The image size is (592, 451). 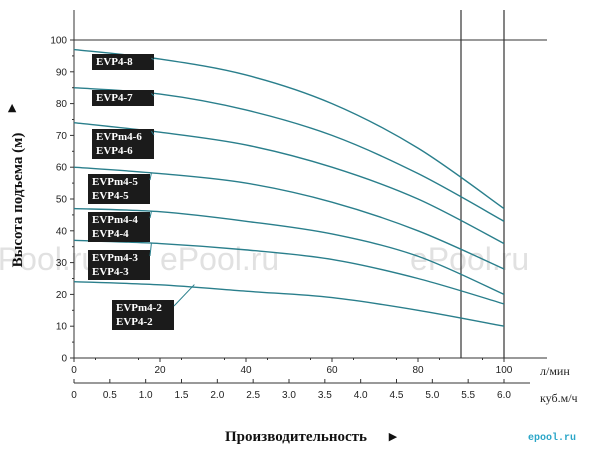 I want to click on x-unit-secondary: куб.м/ч, so click(x=559, y=398).